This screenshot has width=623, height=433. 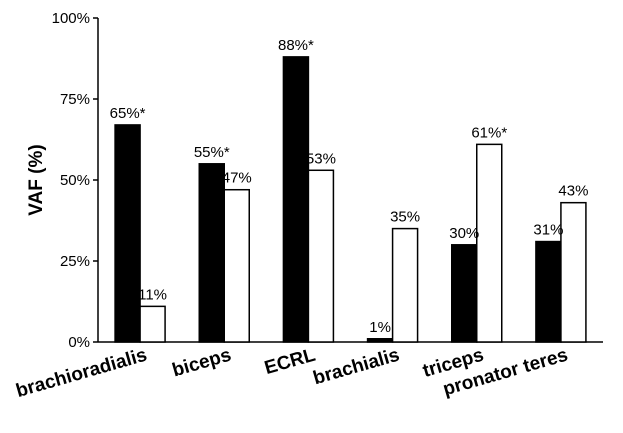 I want to click on y-tick-label: 0%, so click(x=79, y=342).